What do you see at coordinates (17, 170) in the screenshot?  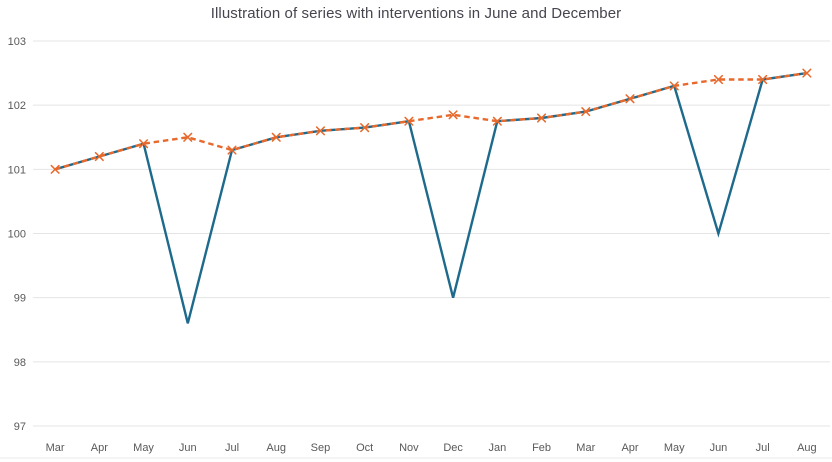 I see `y-tick-label: 101` at bounding box center [17, 170].